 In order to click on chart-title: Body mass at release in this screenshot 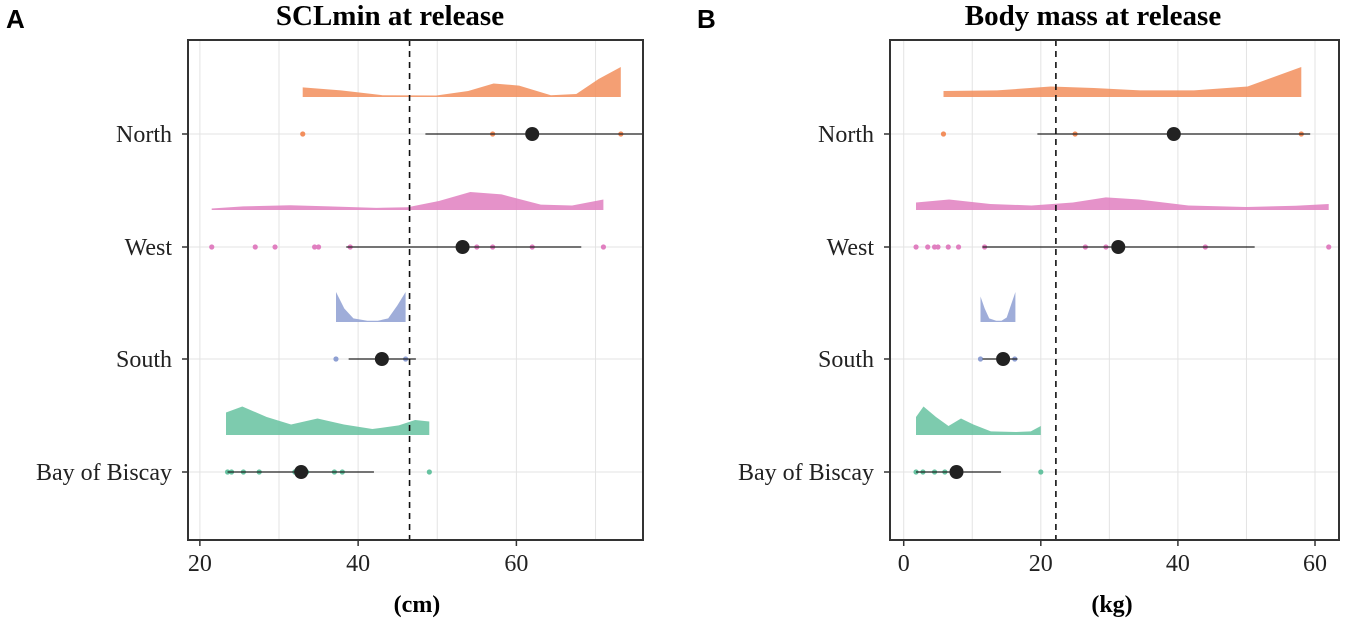, I will do `click(1093, 16)`.